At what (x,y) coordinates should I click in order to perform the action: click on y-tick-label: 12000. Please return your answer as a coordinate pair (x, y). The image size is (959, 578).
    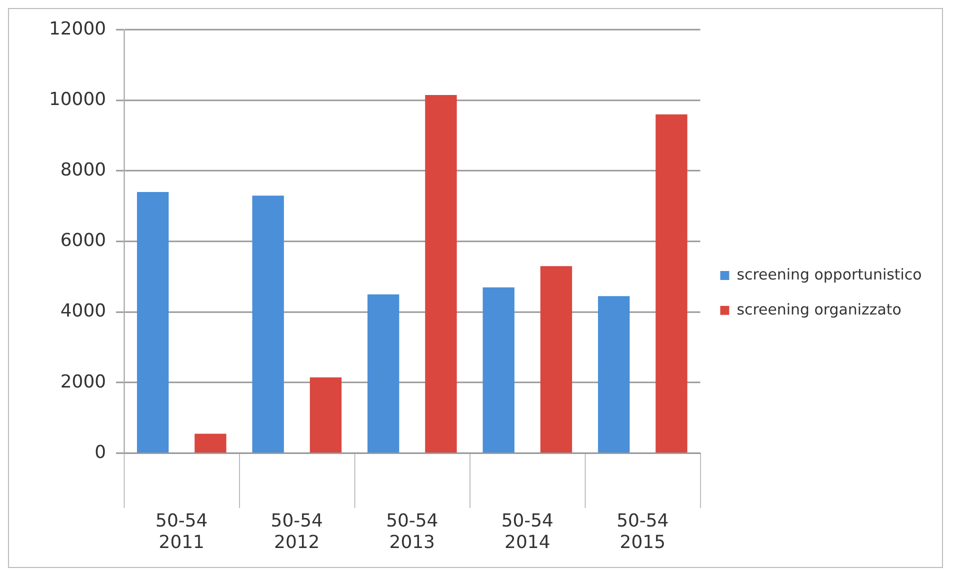
    Looking at the image, I should click on (77, 29).